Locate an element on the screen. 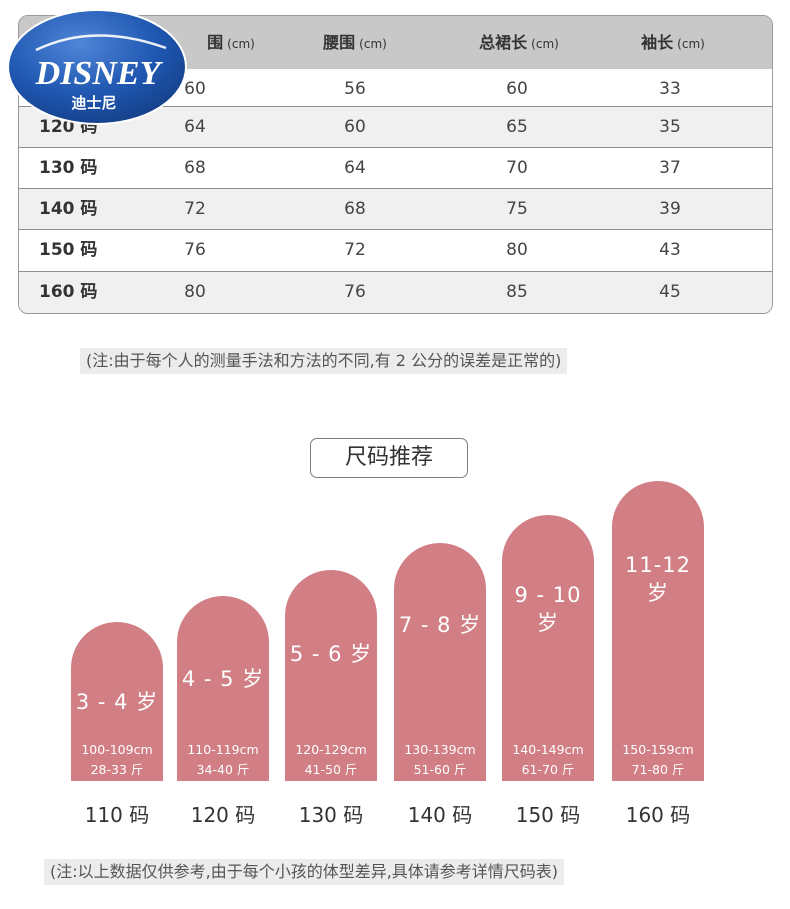  table-row: 130 码 68 64 70 37 is located at coordinates (395, 167).